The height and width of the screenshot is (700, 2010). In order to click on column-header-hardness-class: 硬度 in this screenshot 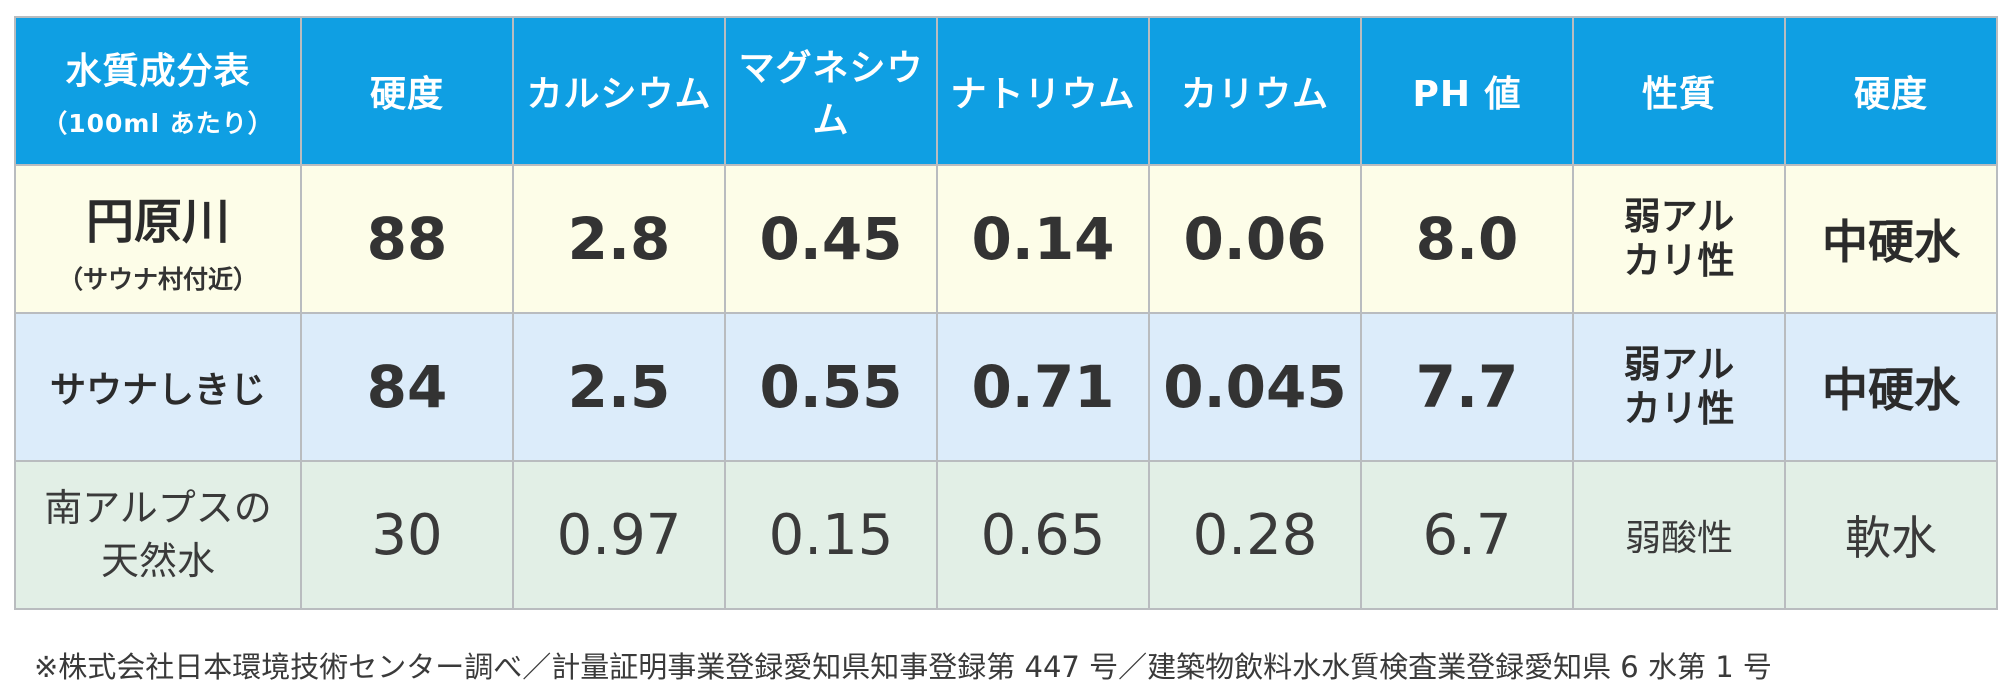, I will do `click(1891, 91)`.